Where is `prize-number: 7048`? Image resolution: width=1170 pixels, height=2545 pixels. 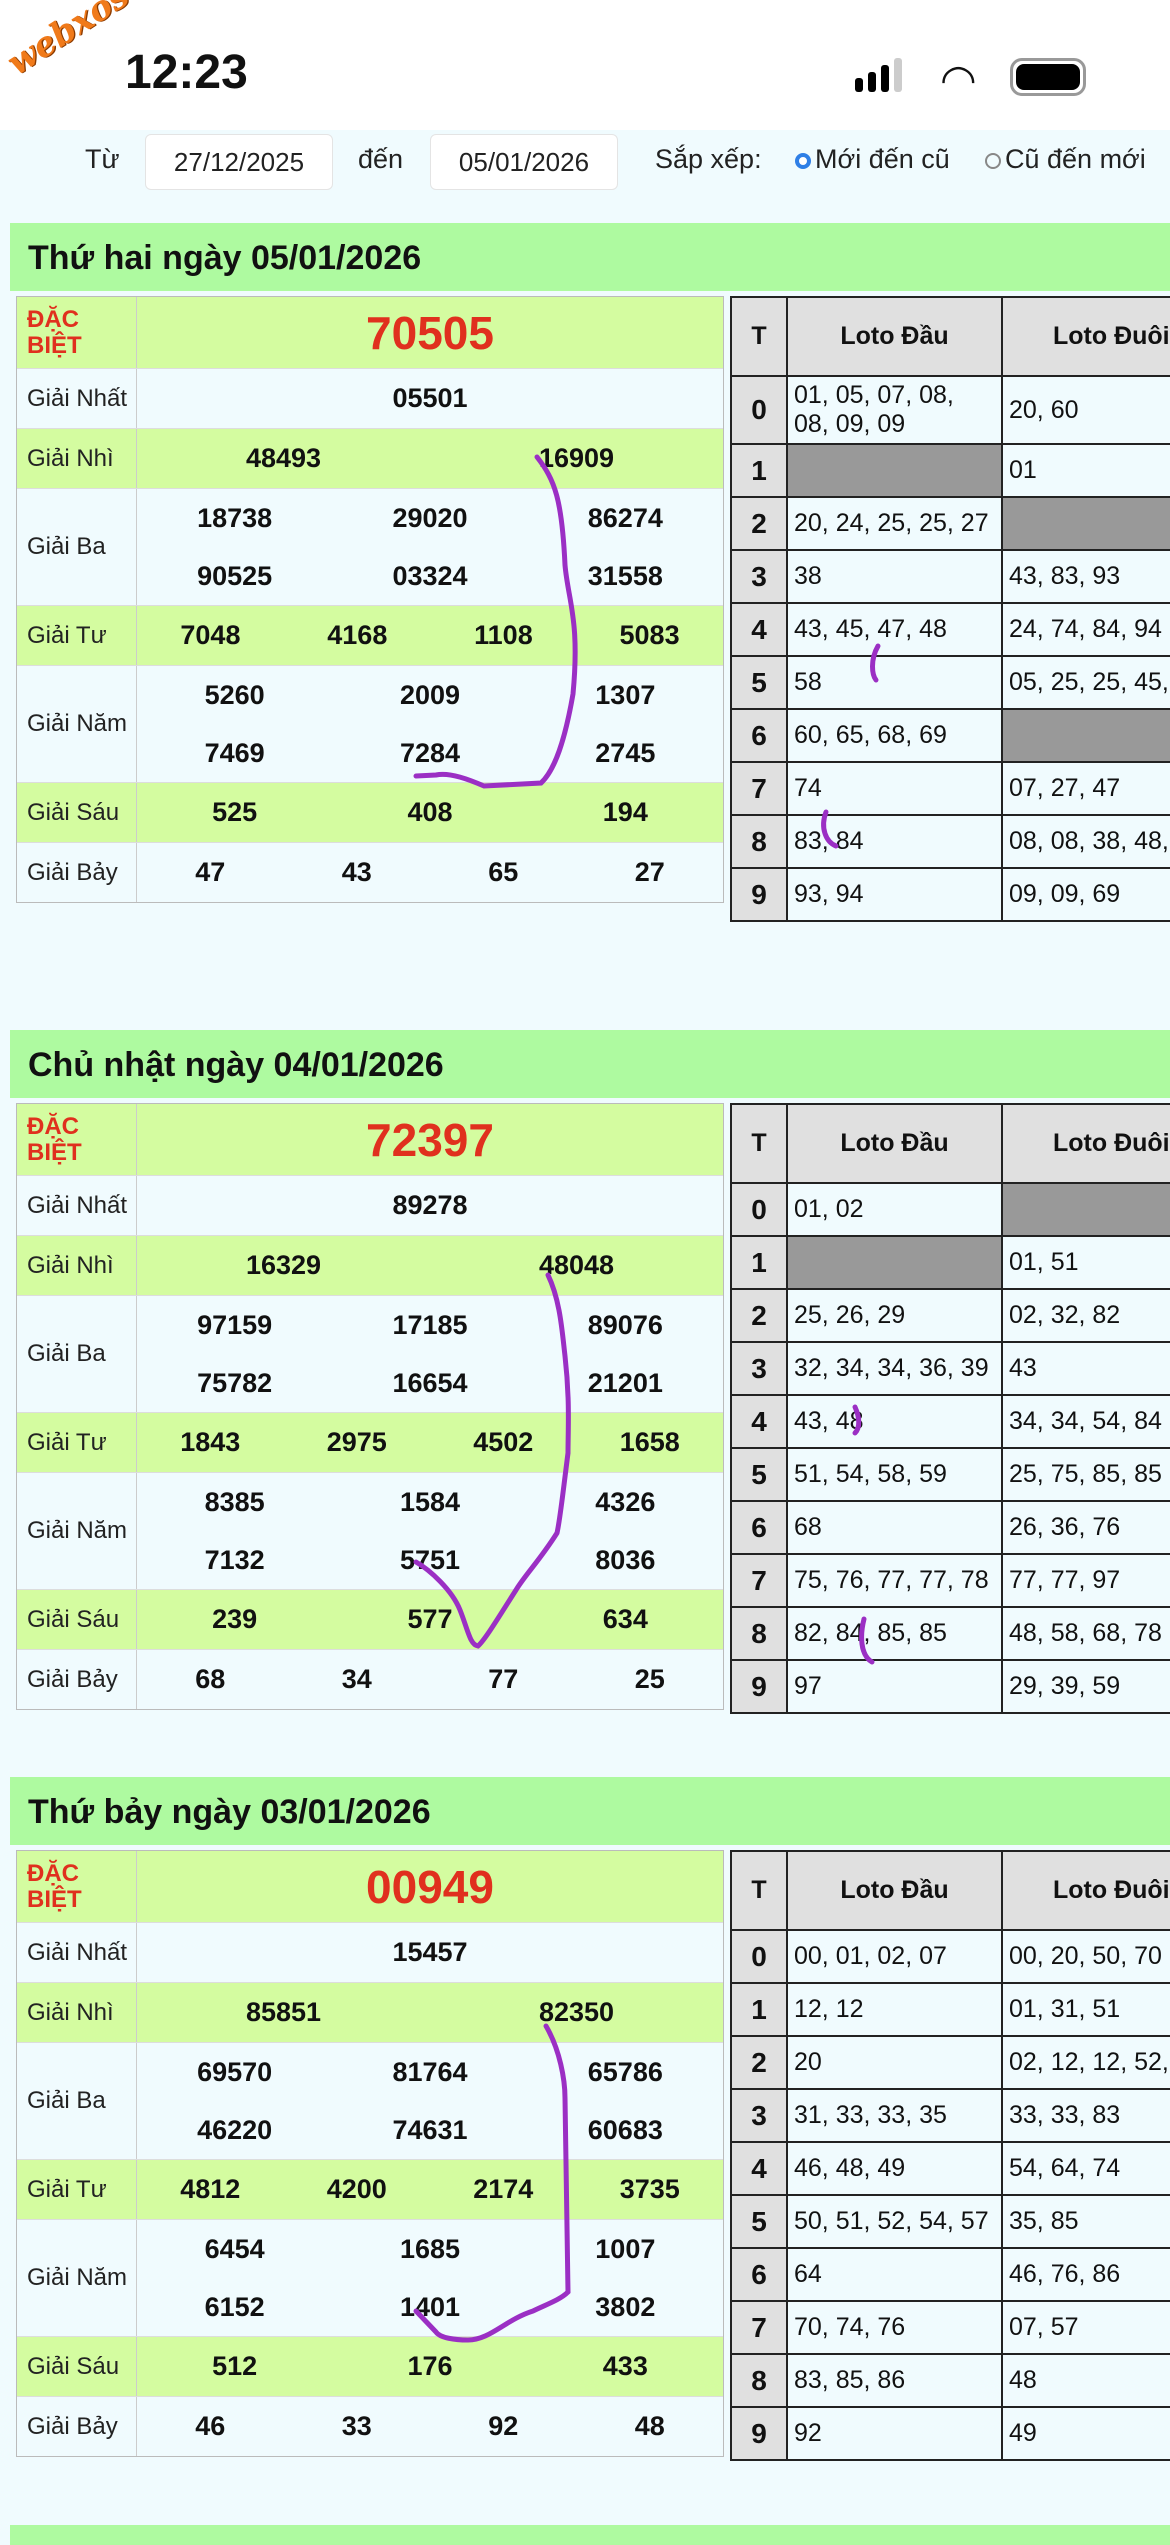
prize-number: 7048 is located at coordinates (210, 635).